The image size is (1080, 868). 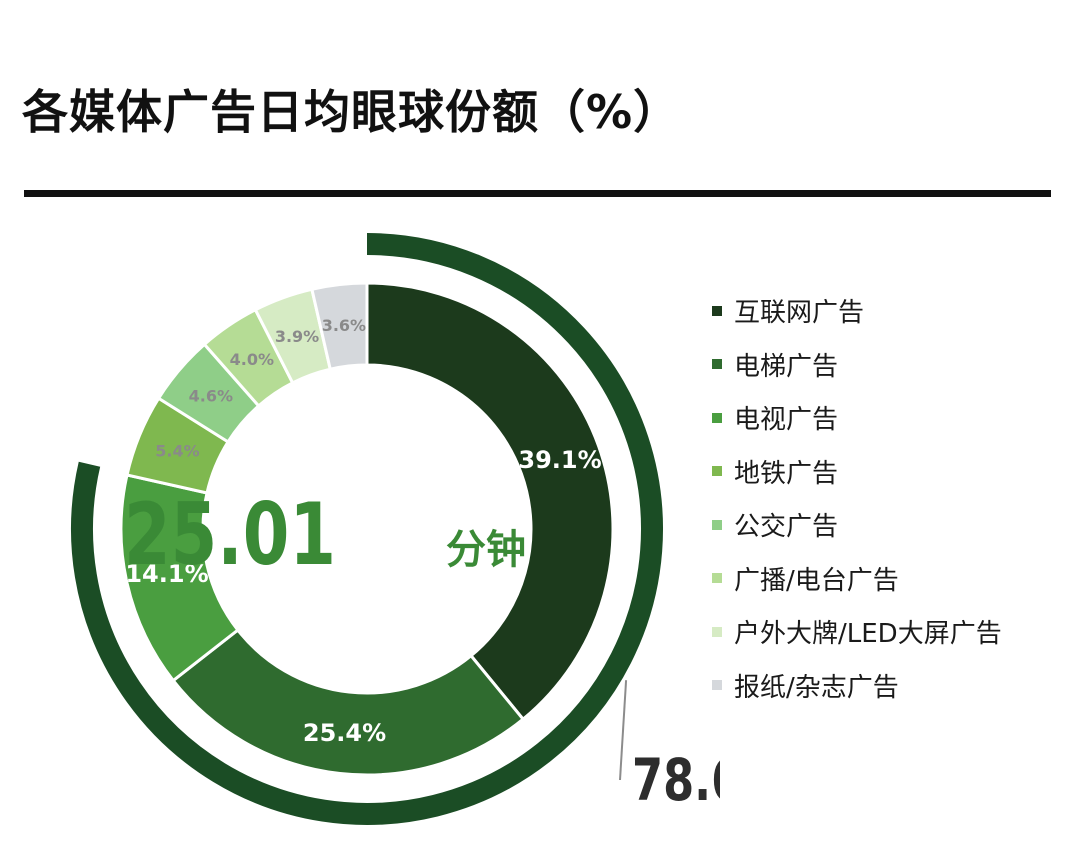 I want to click on slice-label-5: 4.6%, so click(x=211, y=396).